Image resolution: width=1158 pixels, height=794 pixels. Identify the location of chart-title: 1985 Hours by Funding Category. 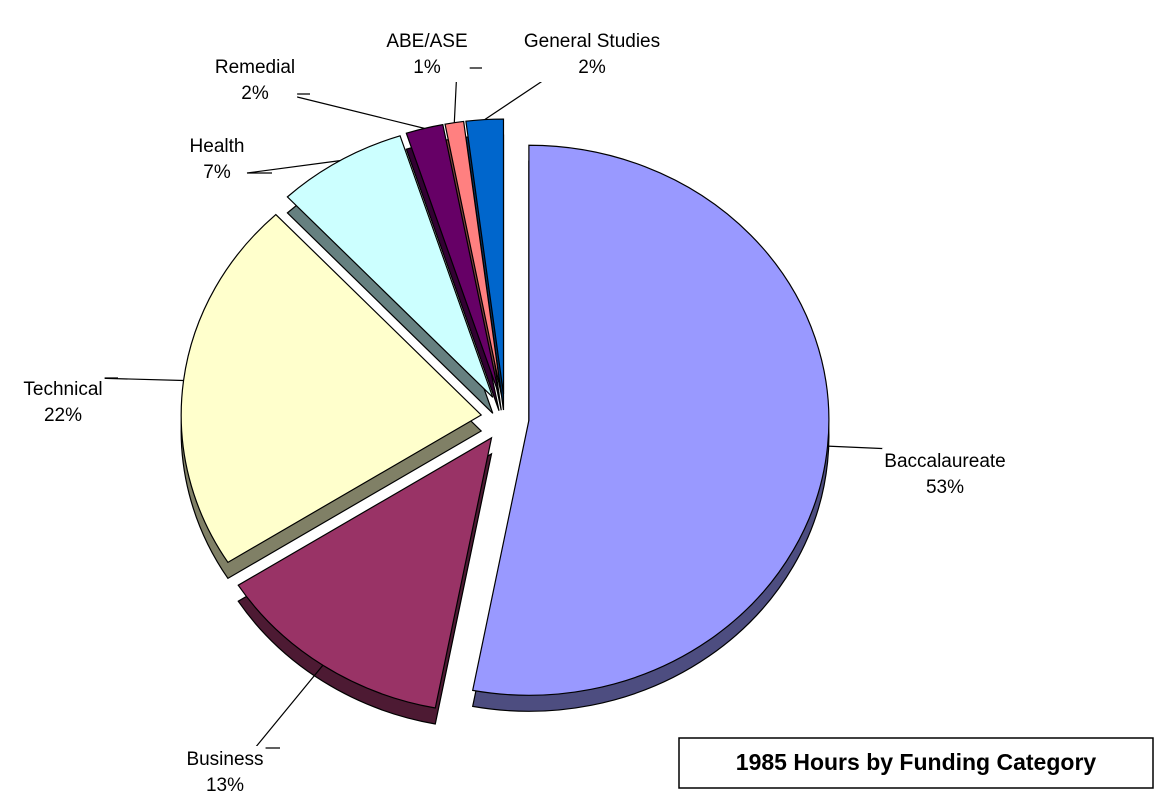
(916, 762).